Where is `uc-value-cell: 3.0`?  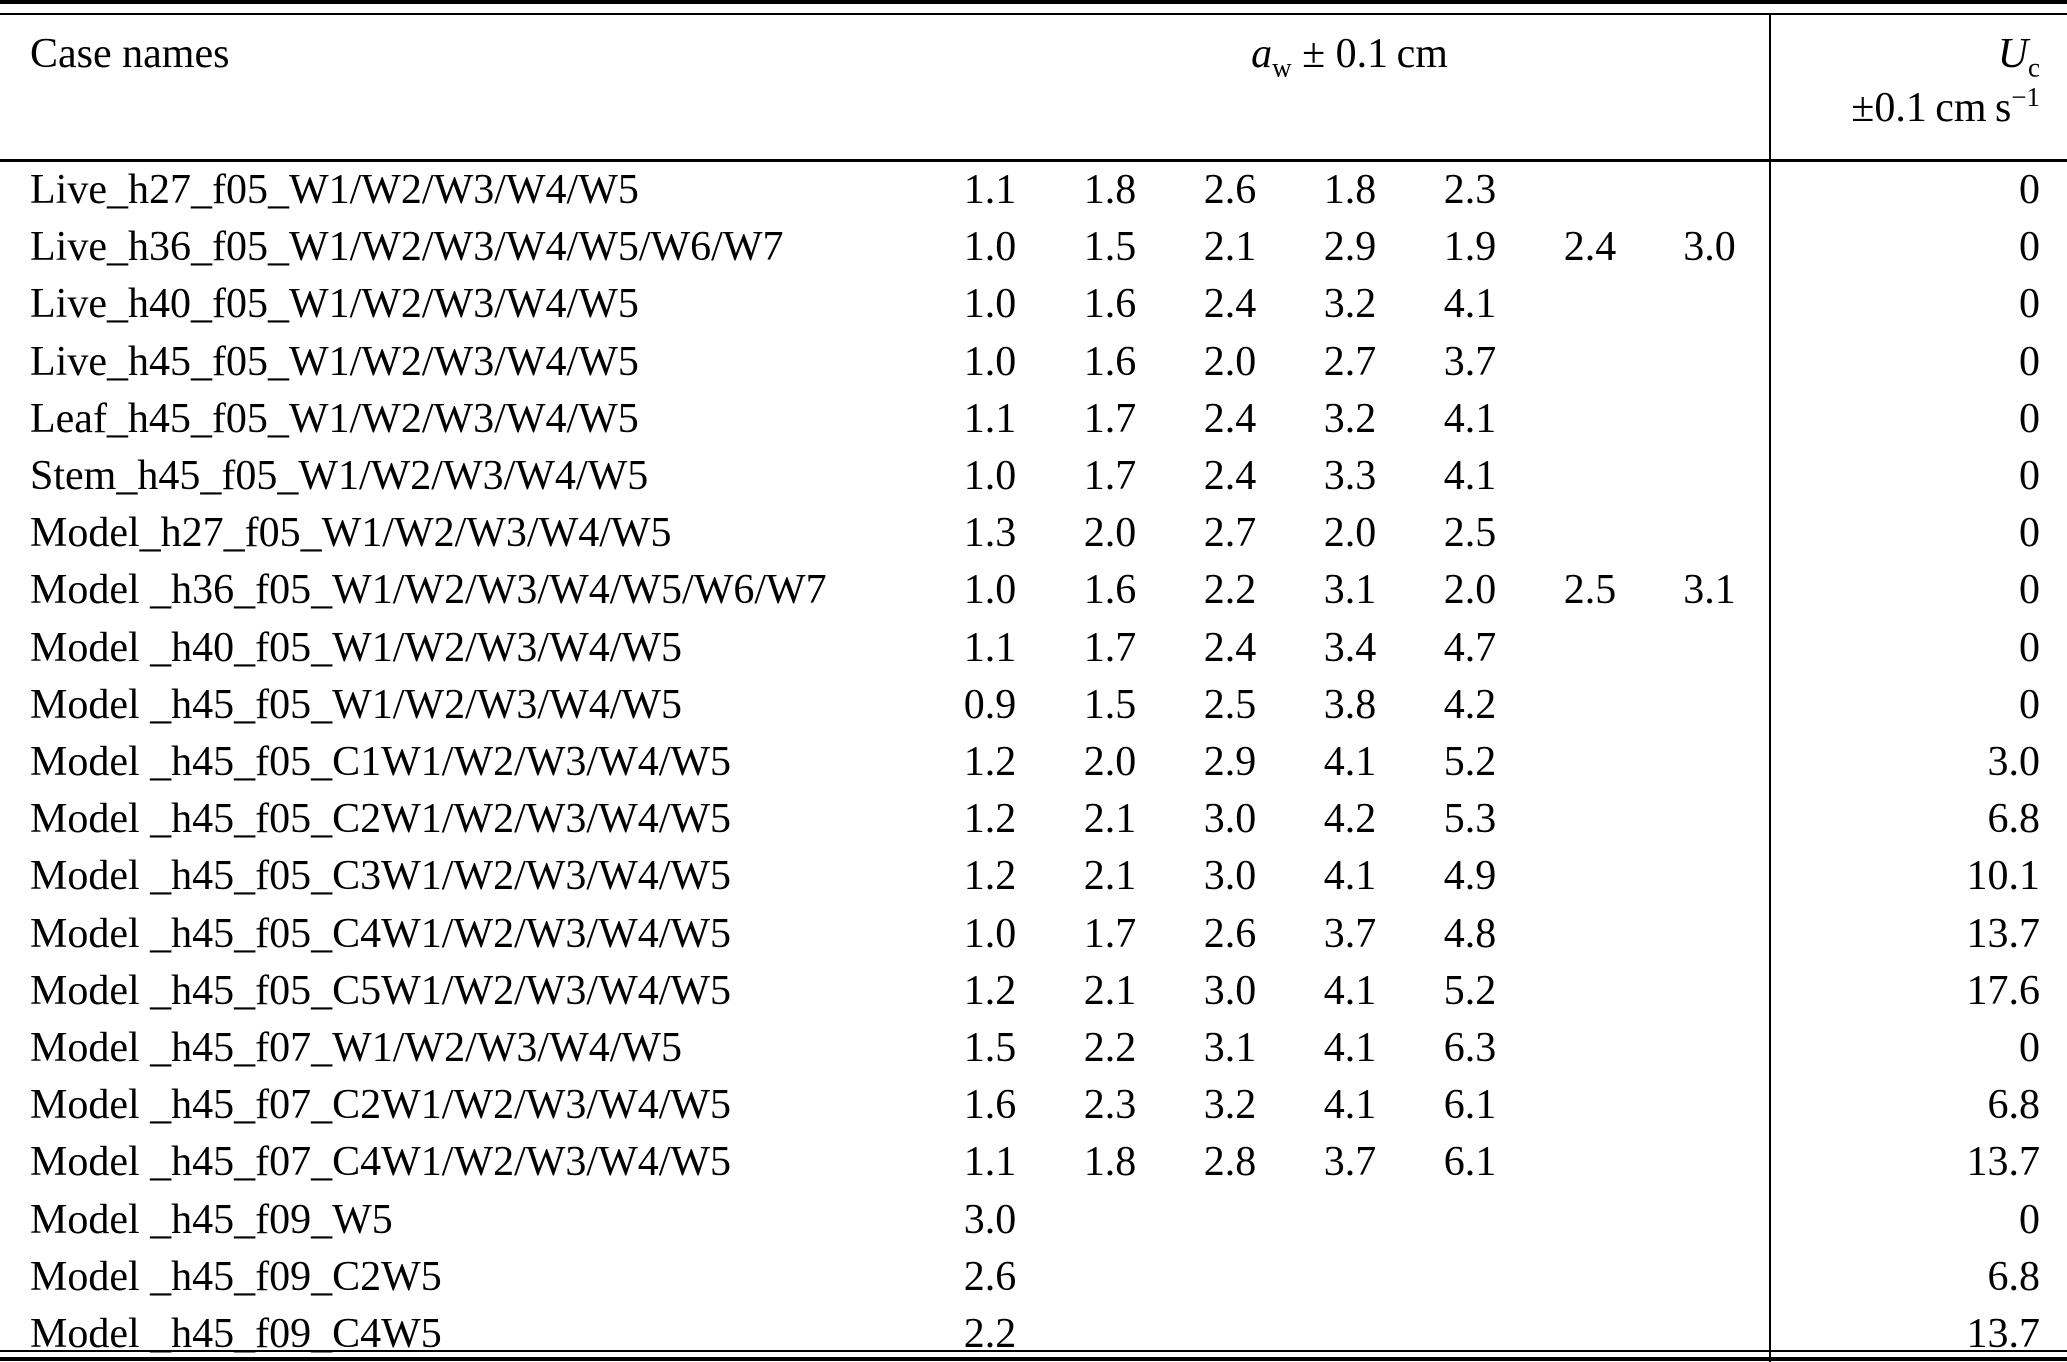 uc-value-cell: 3.0 is located at coordinates (1918, 763).